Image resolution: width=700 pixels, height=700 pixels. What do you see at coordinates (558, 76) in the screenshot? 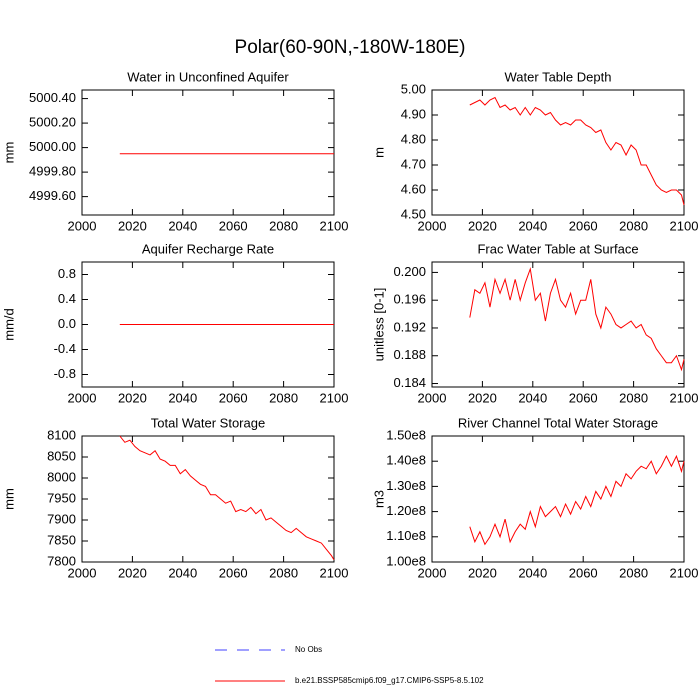
I see `panel-title: Water Table Depth` at bounding box center [558, 76].